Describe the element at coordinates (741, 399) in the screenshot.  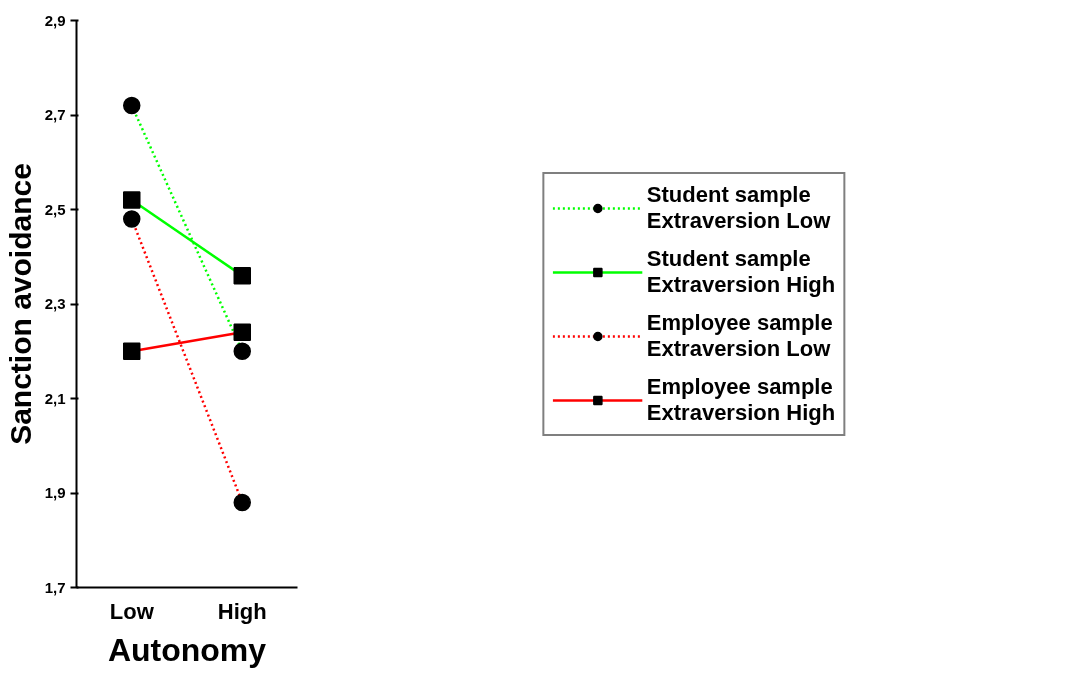
I see `legend-label: Employee sample Extraversion High` at that location.